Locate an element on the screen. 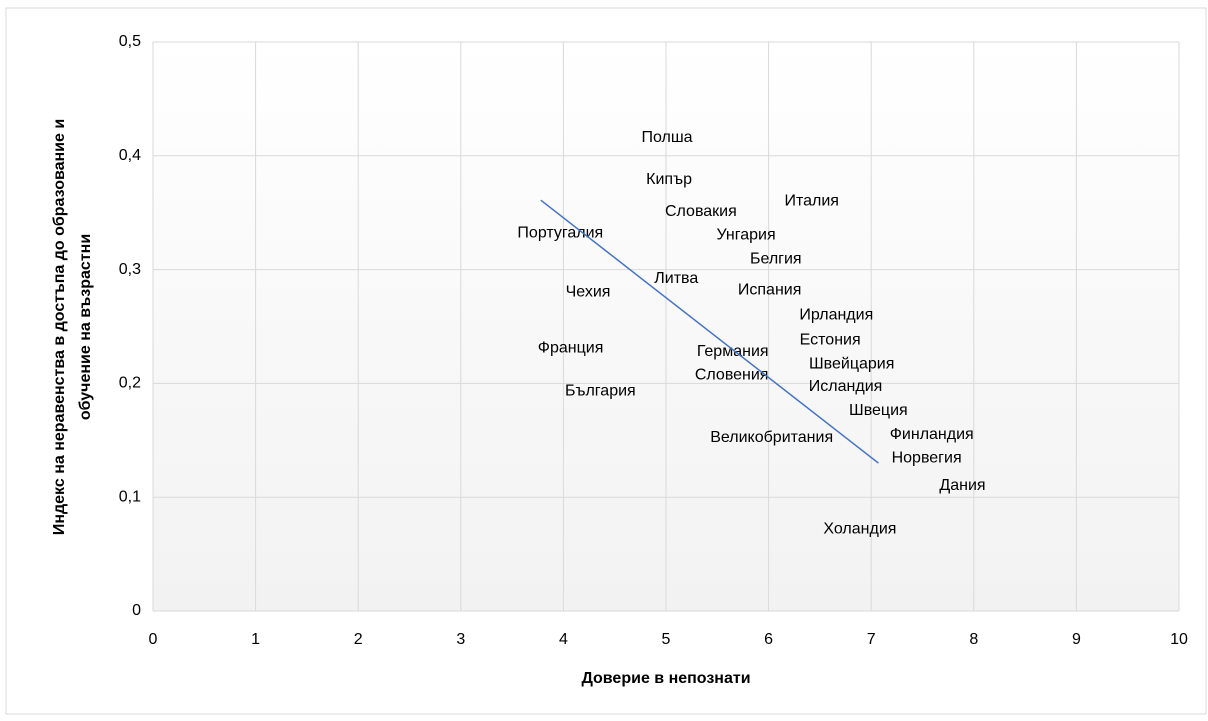 The image size is (1208, 721). x-tick-label: 8 is located at coordinates (973, 639).